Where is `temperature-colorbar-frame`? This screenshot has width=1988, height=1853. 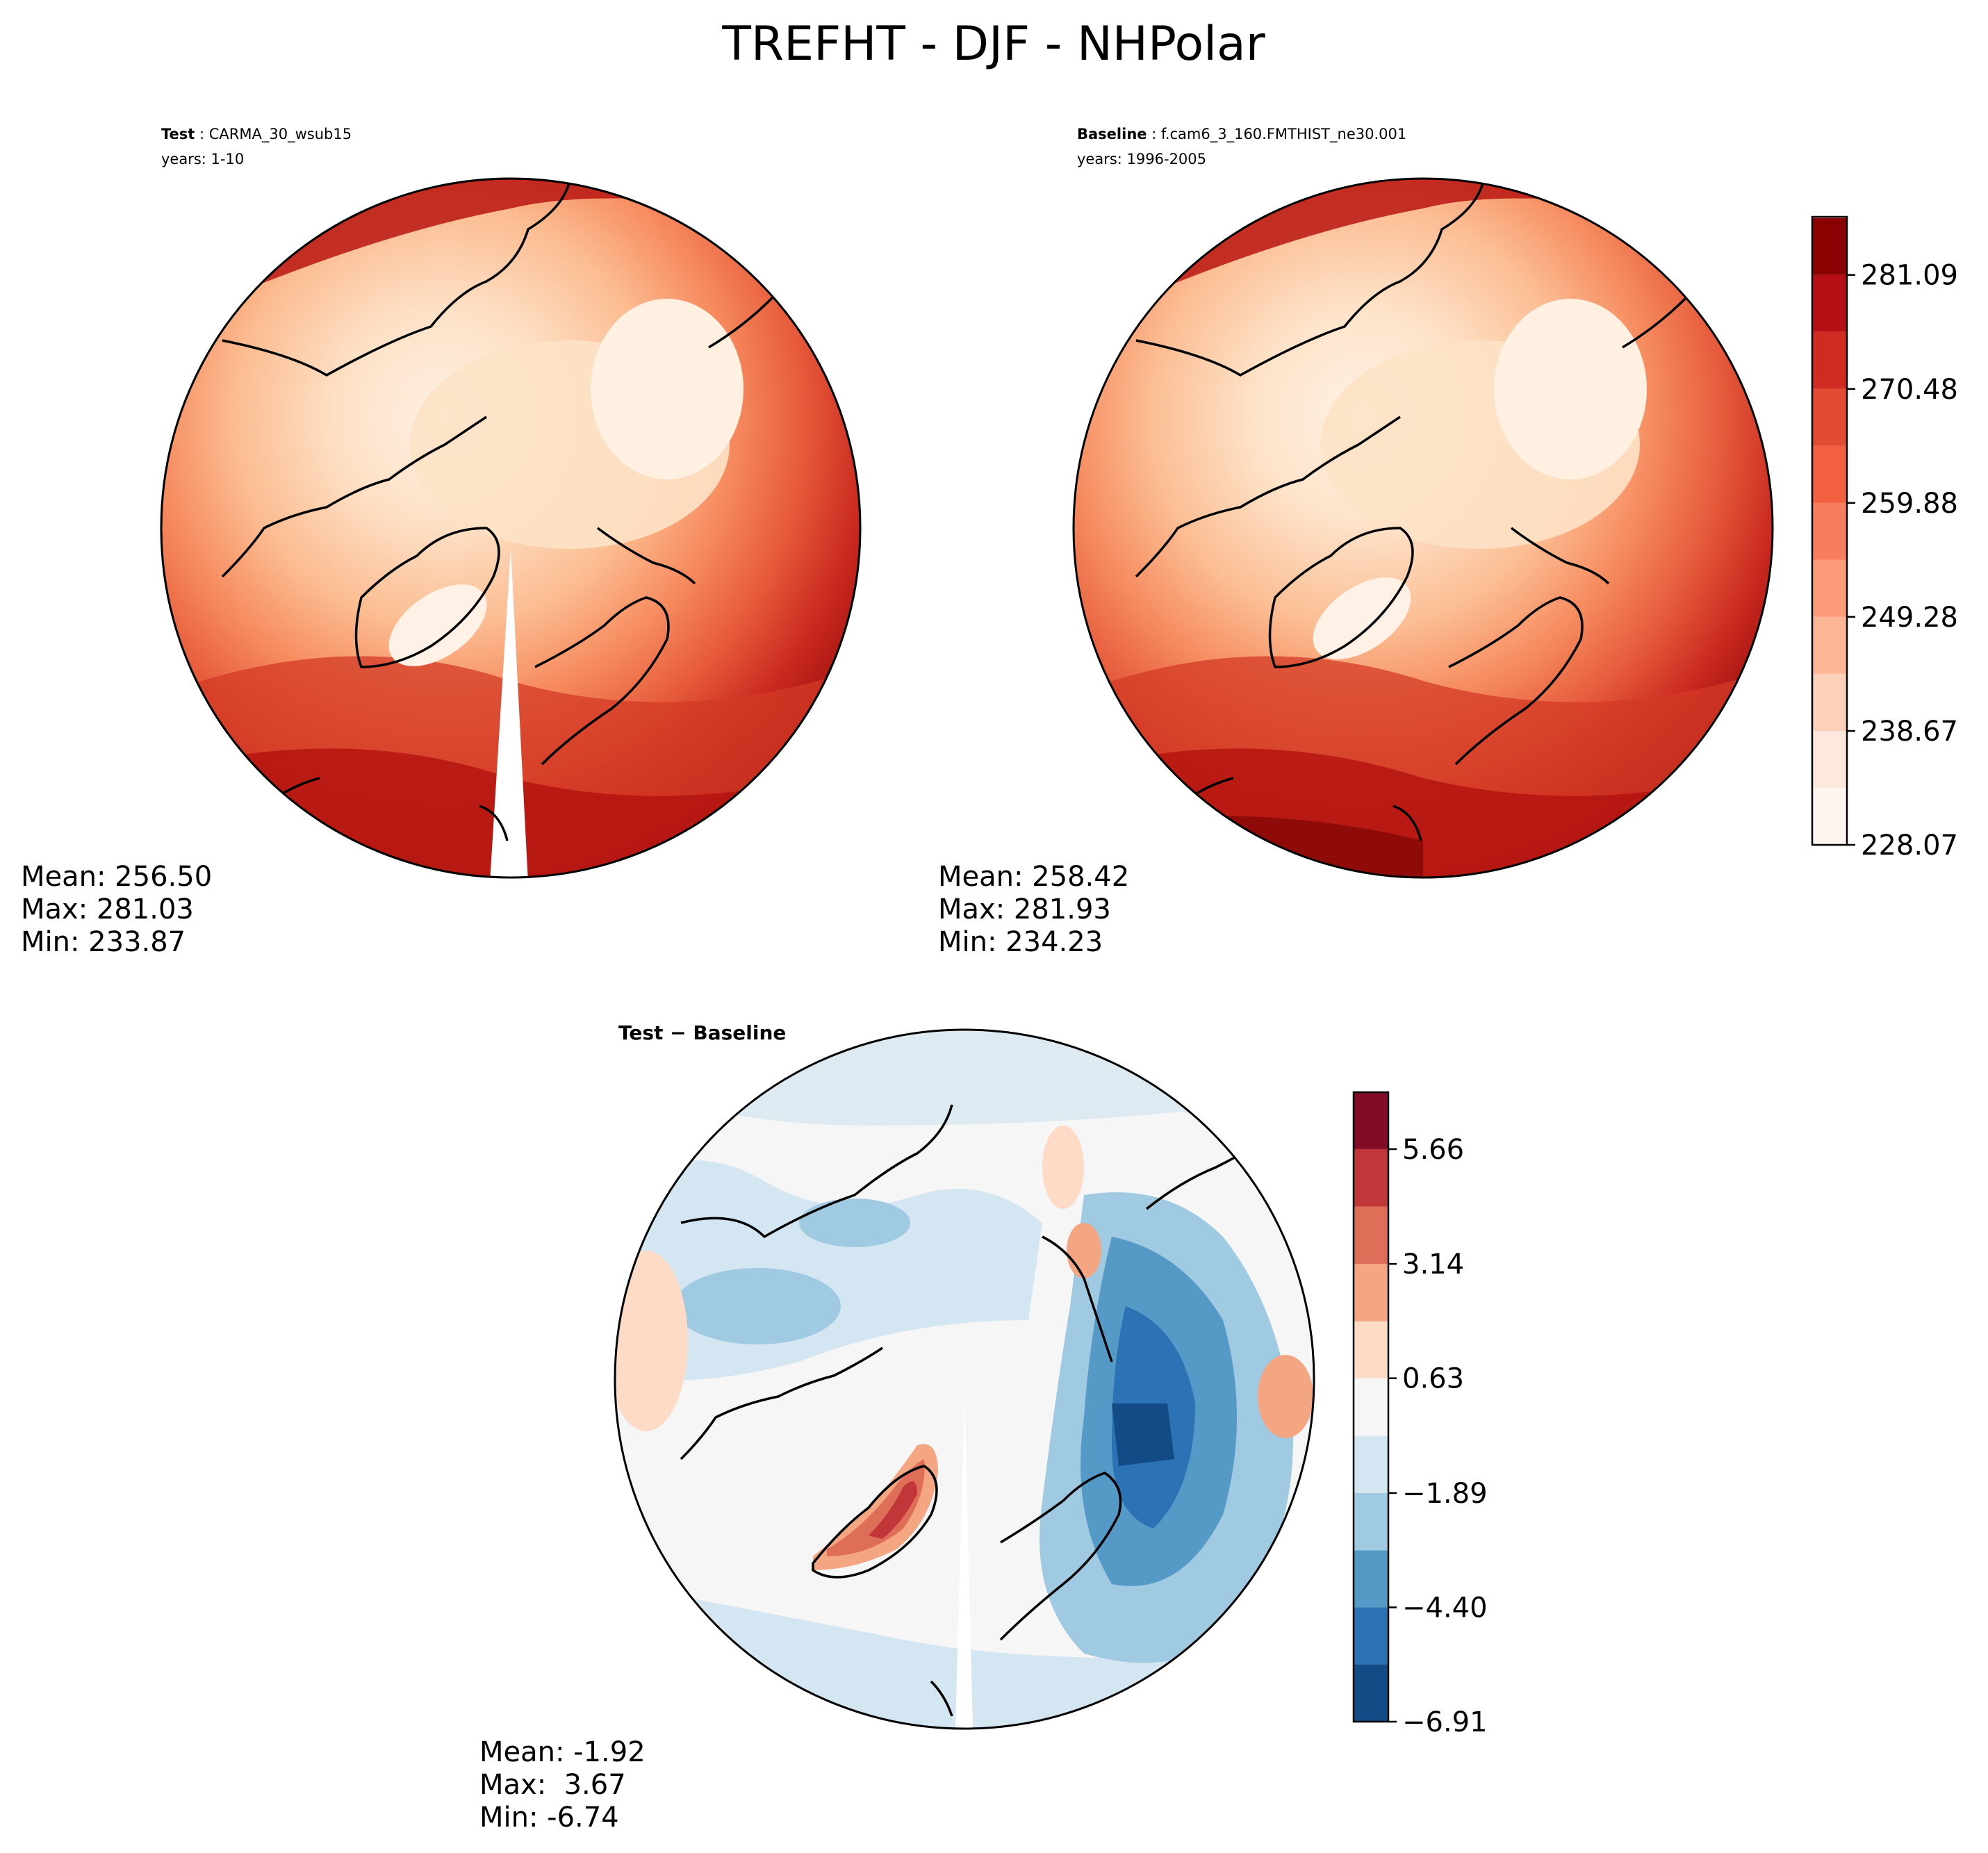 temperature-colorbar-frame is located at coordinates (1829, 530).